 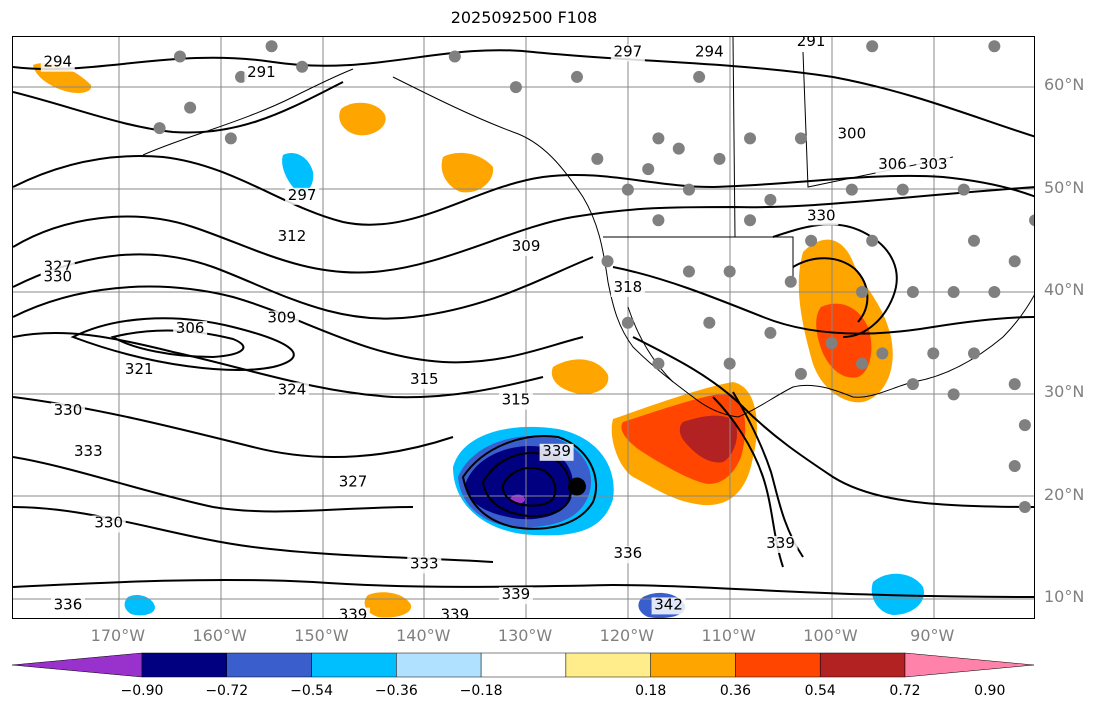 What do you see at coordinates (481, 691) in the screenshot?
I see `colorbar-tick-label: −0.18` at bounding box center [481, 691].